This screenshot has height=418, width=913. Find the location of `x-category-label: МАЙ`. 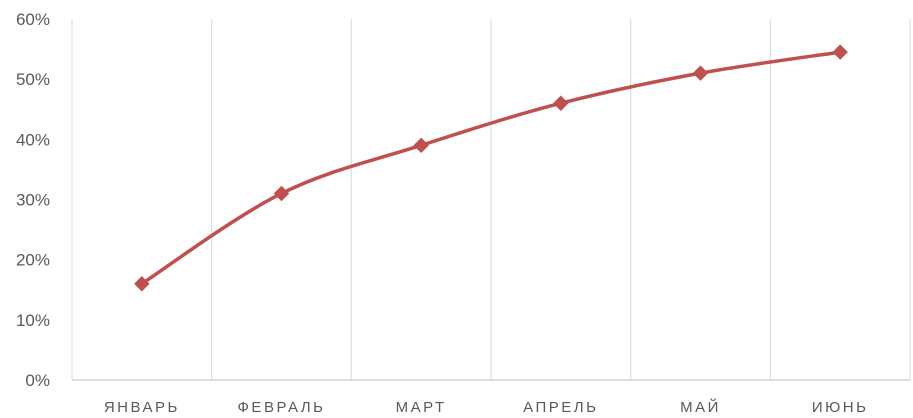

x-category-label: МАЙ is located at coordinates (700, 407).